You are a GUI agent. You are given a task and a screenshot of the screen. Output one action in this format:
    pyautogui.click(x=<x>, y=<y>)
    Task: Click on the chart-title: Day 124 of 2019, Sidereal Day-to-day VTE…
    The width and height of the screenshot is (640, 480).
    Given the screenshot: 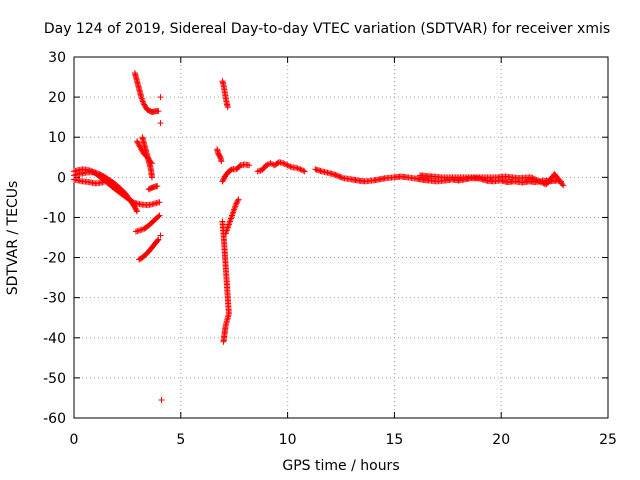 What is the action you would take?
    pyautogui.click(x=327, y=29)
    